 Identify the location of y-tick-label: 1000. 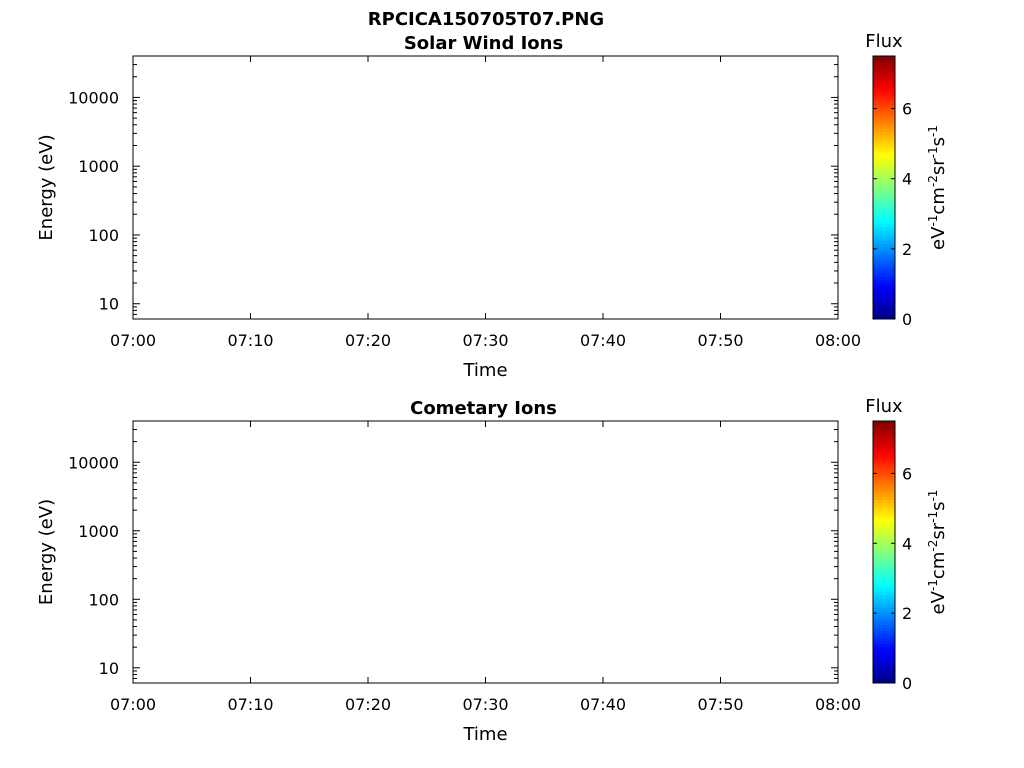
(98, 166).